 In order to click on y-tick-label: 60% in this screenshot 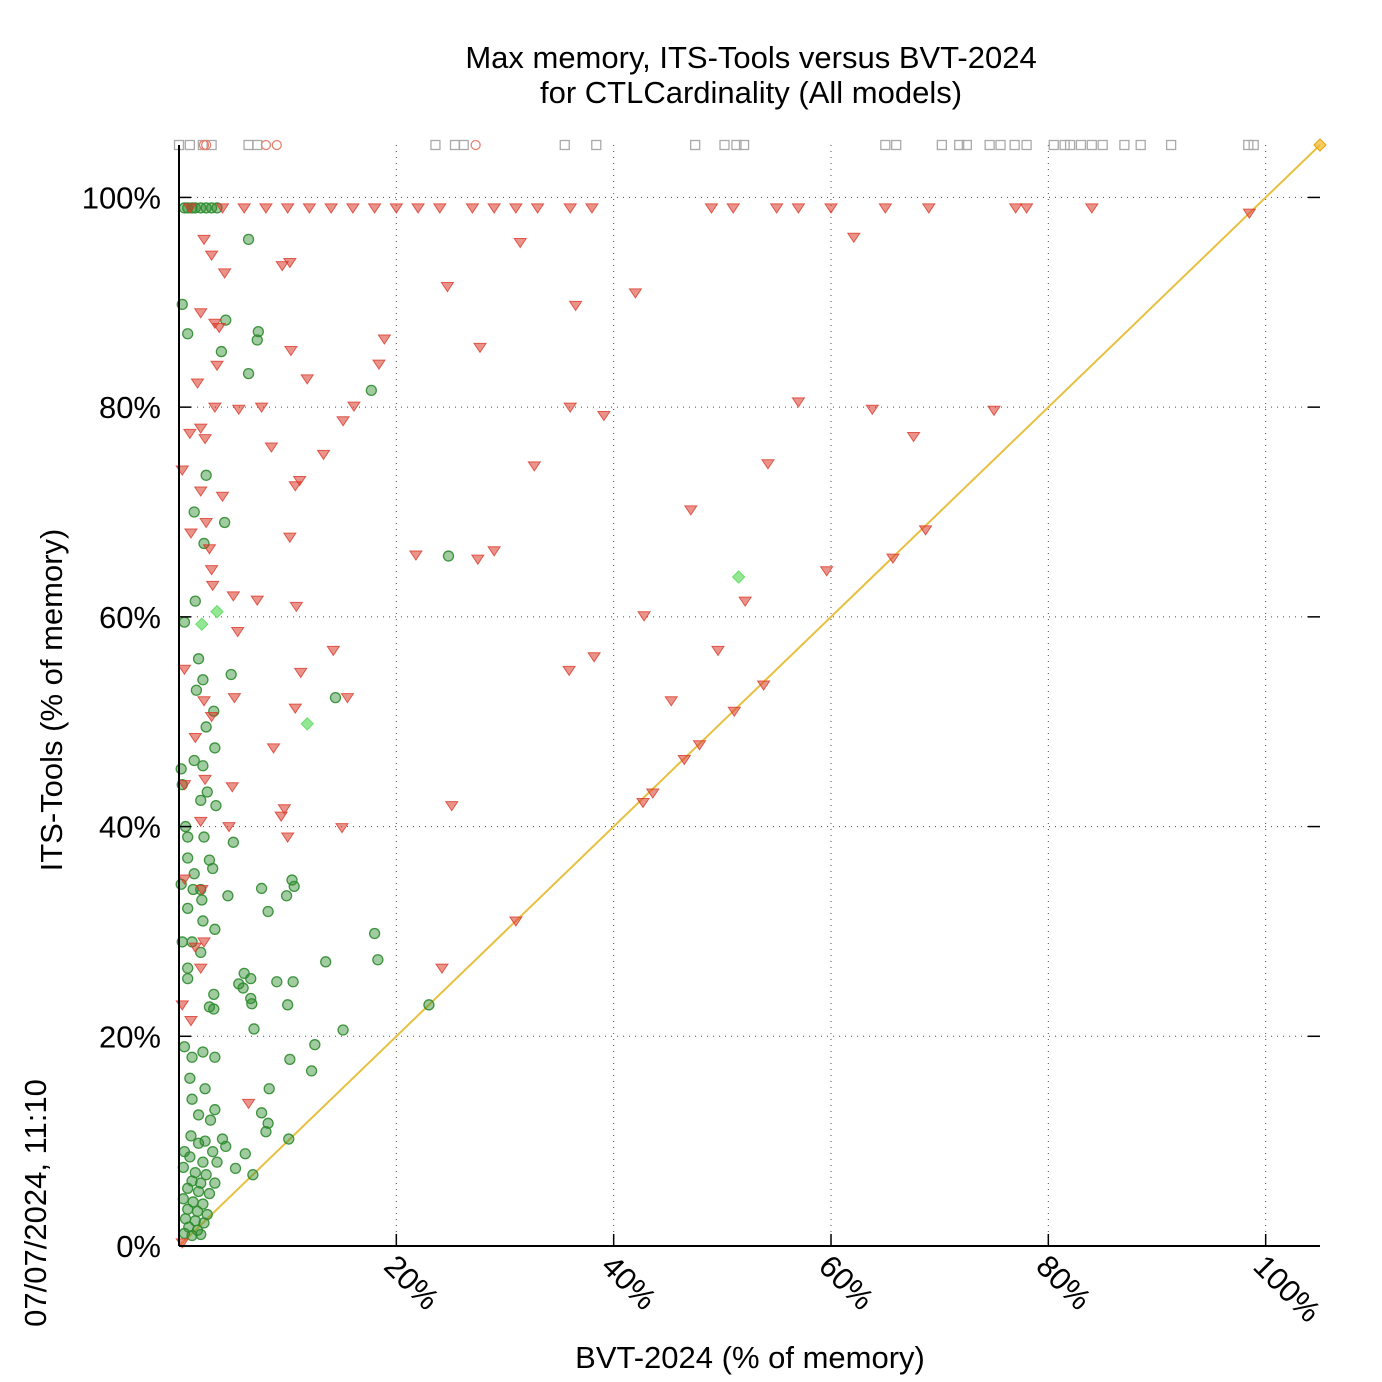, I will do `click(130, 617)`.